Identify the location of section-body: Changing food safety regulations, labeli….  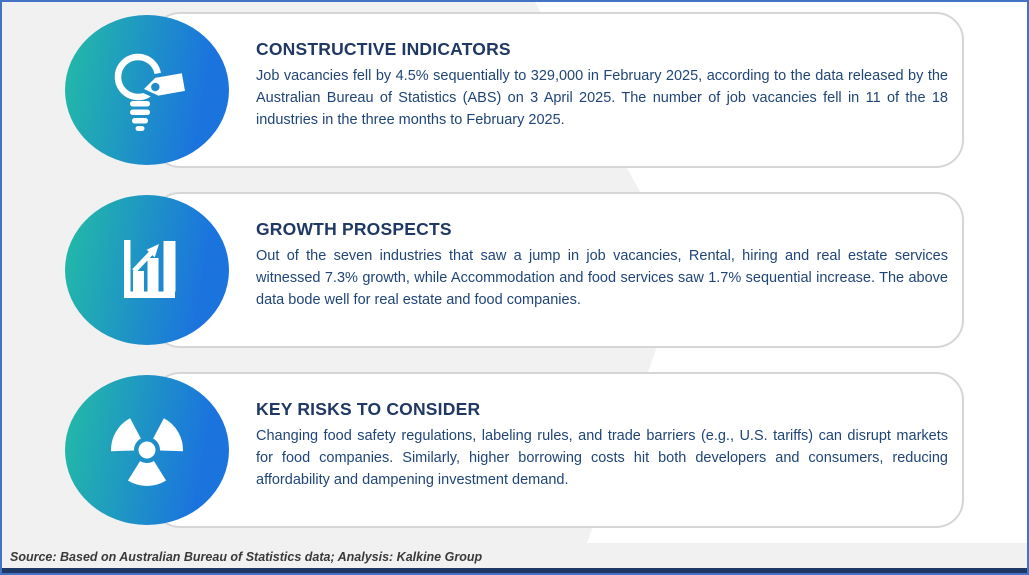
(602, 458).